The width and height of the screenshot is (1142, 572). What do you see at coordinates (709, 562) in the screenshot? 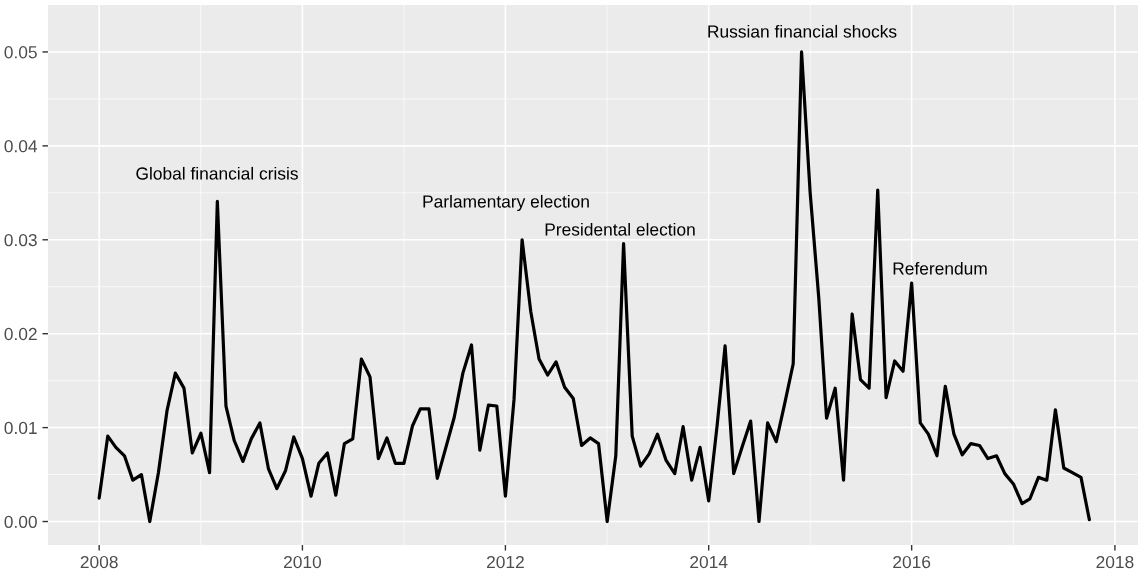
I see `x-tick-label: 2014` at bounding box center [709, 562].